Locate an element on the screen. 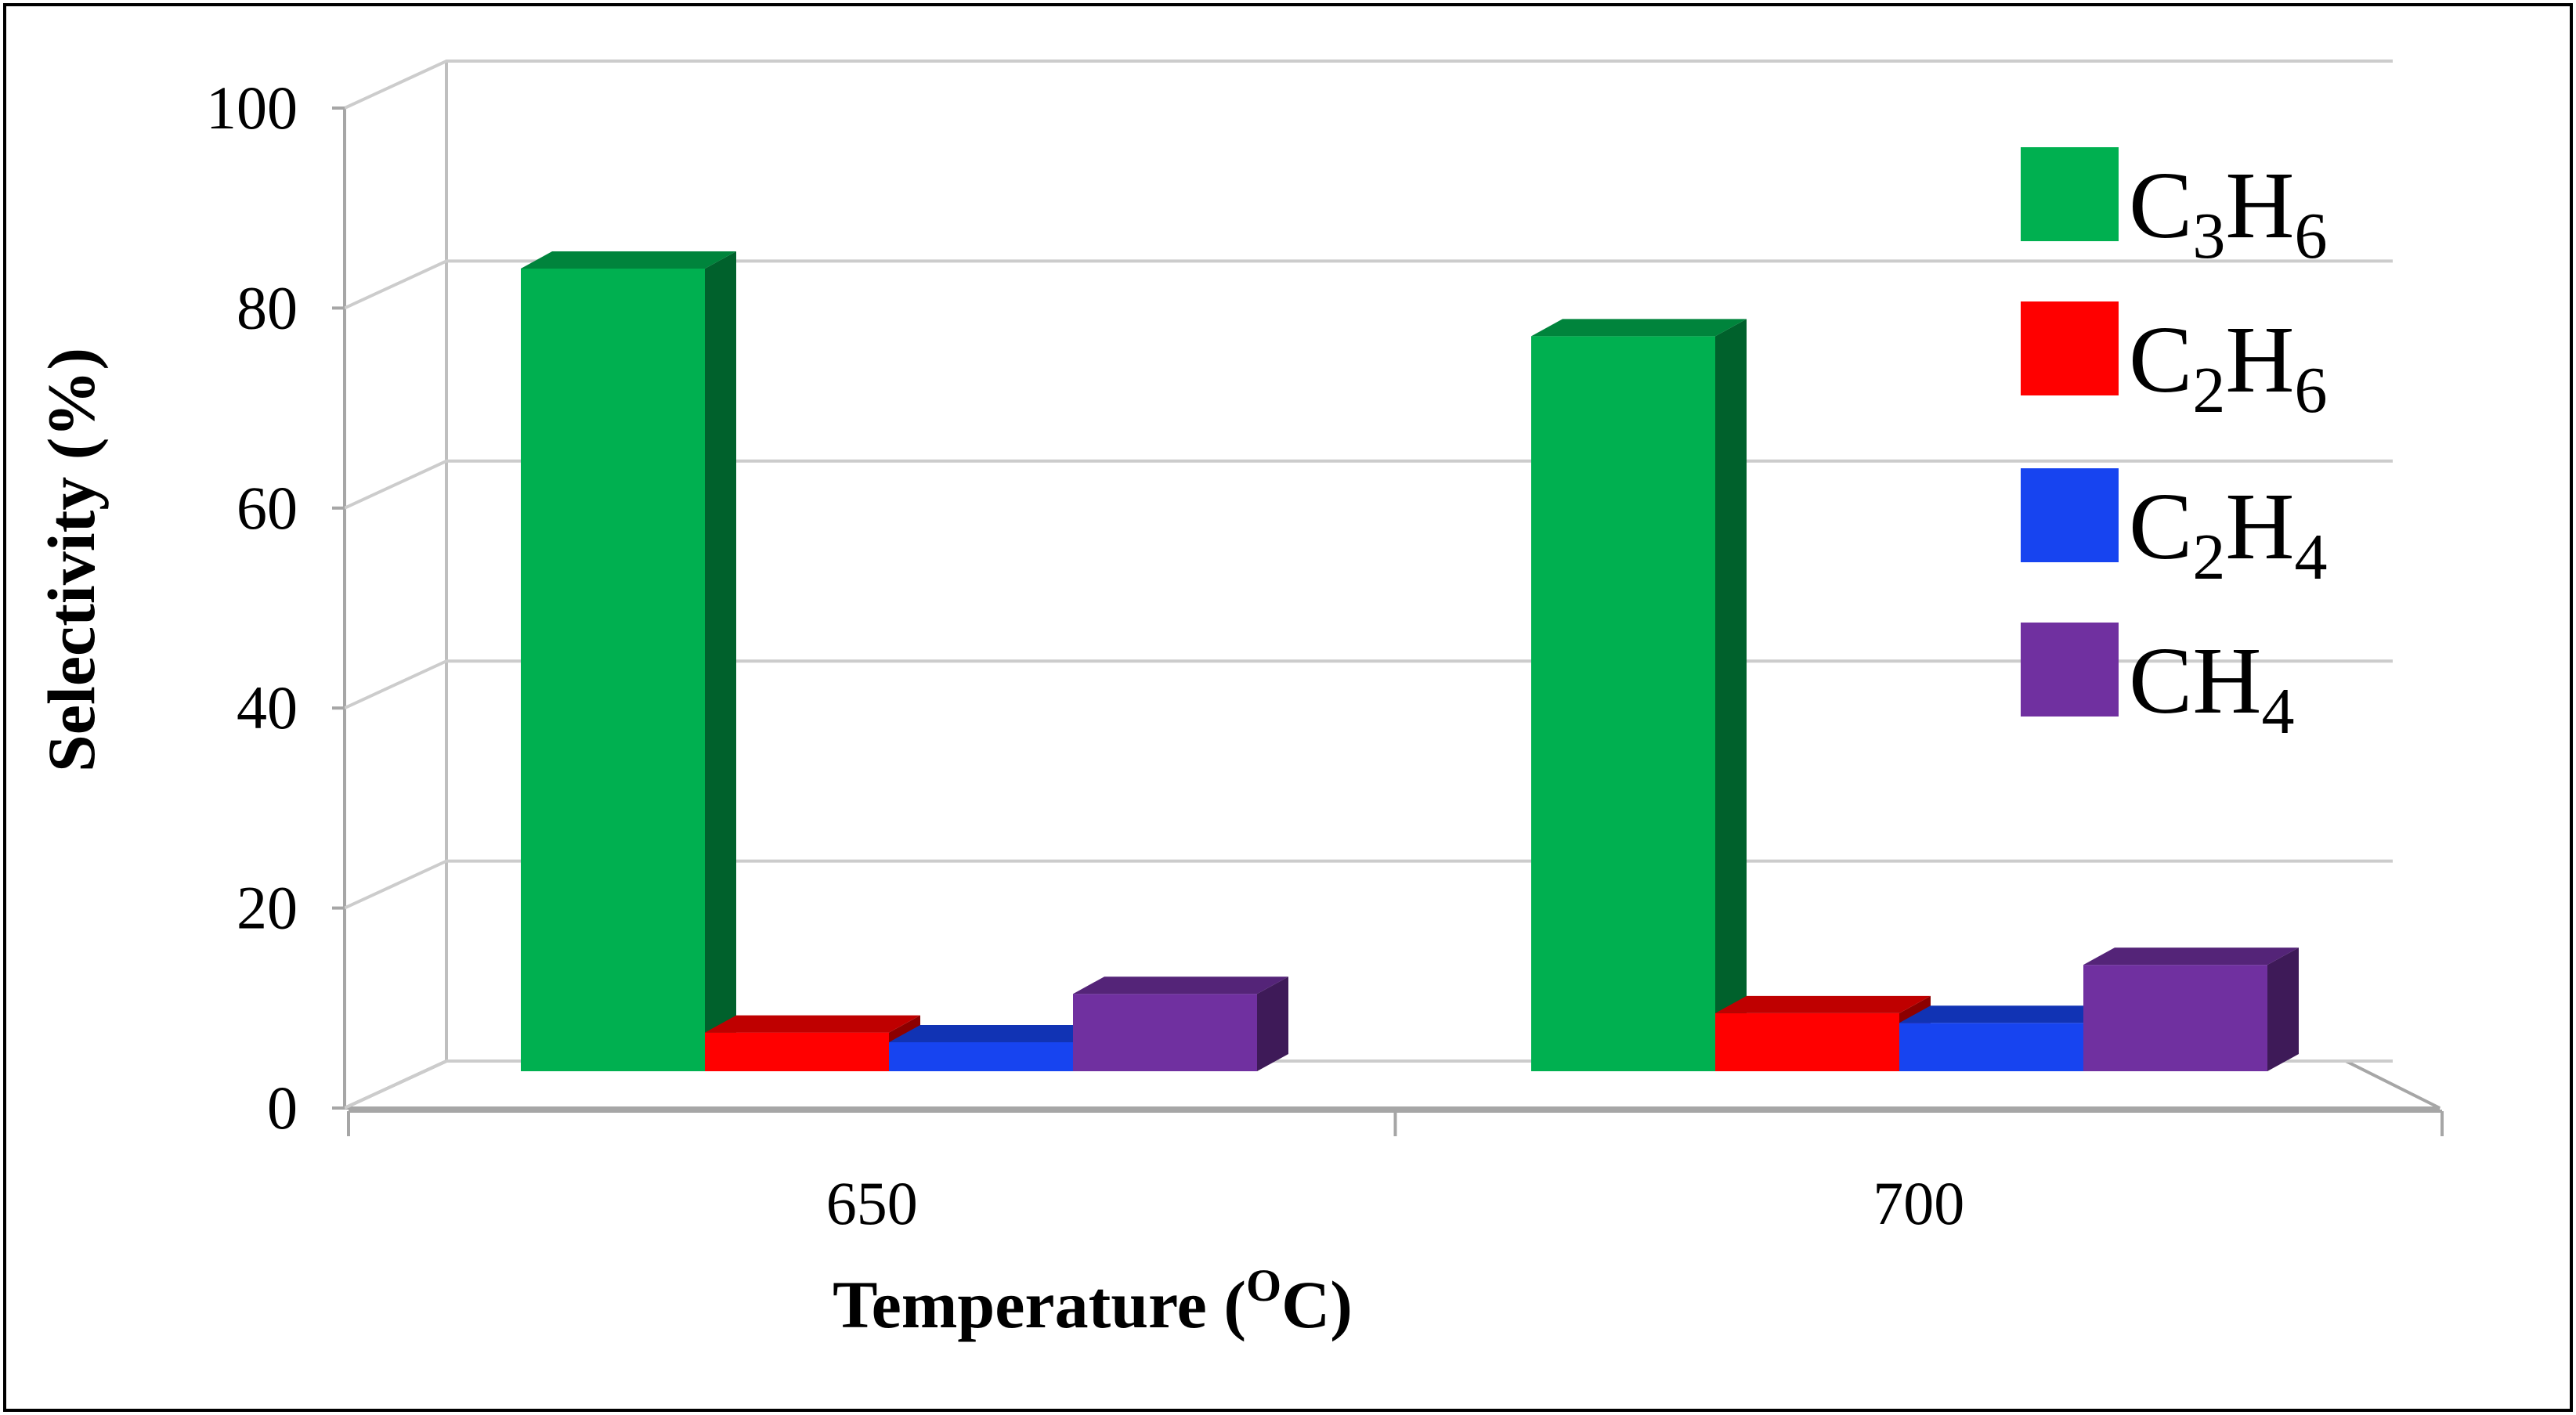 This screenshot has height=1415, width=2576. x-axis-title-end: C) is located at coordinates (1317, 1304).